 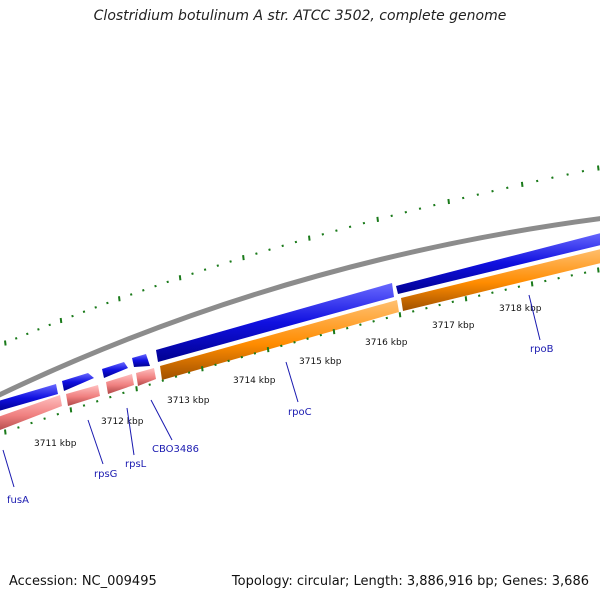 What do you see at coordinates (188, 401) in the screenshot?
I see `kbp-label: 3713 kbp` at bounding box center [188, 401].